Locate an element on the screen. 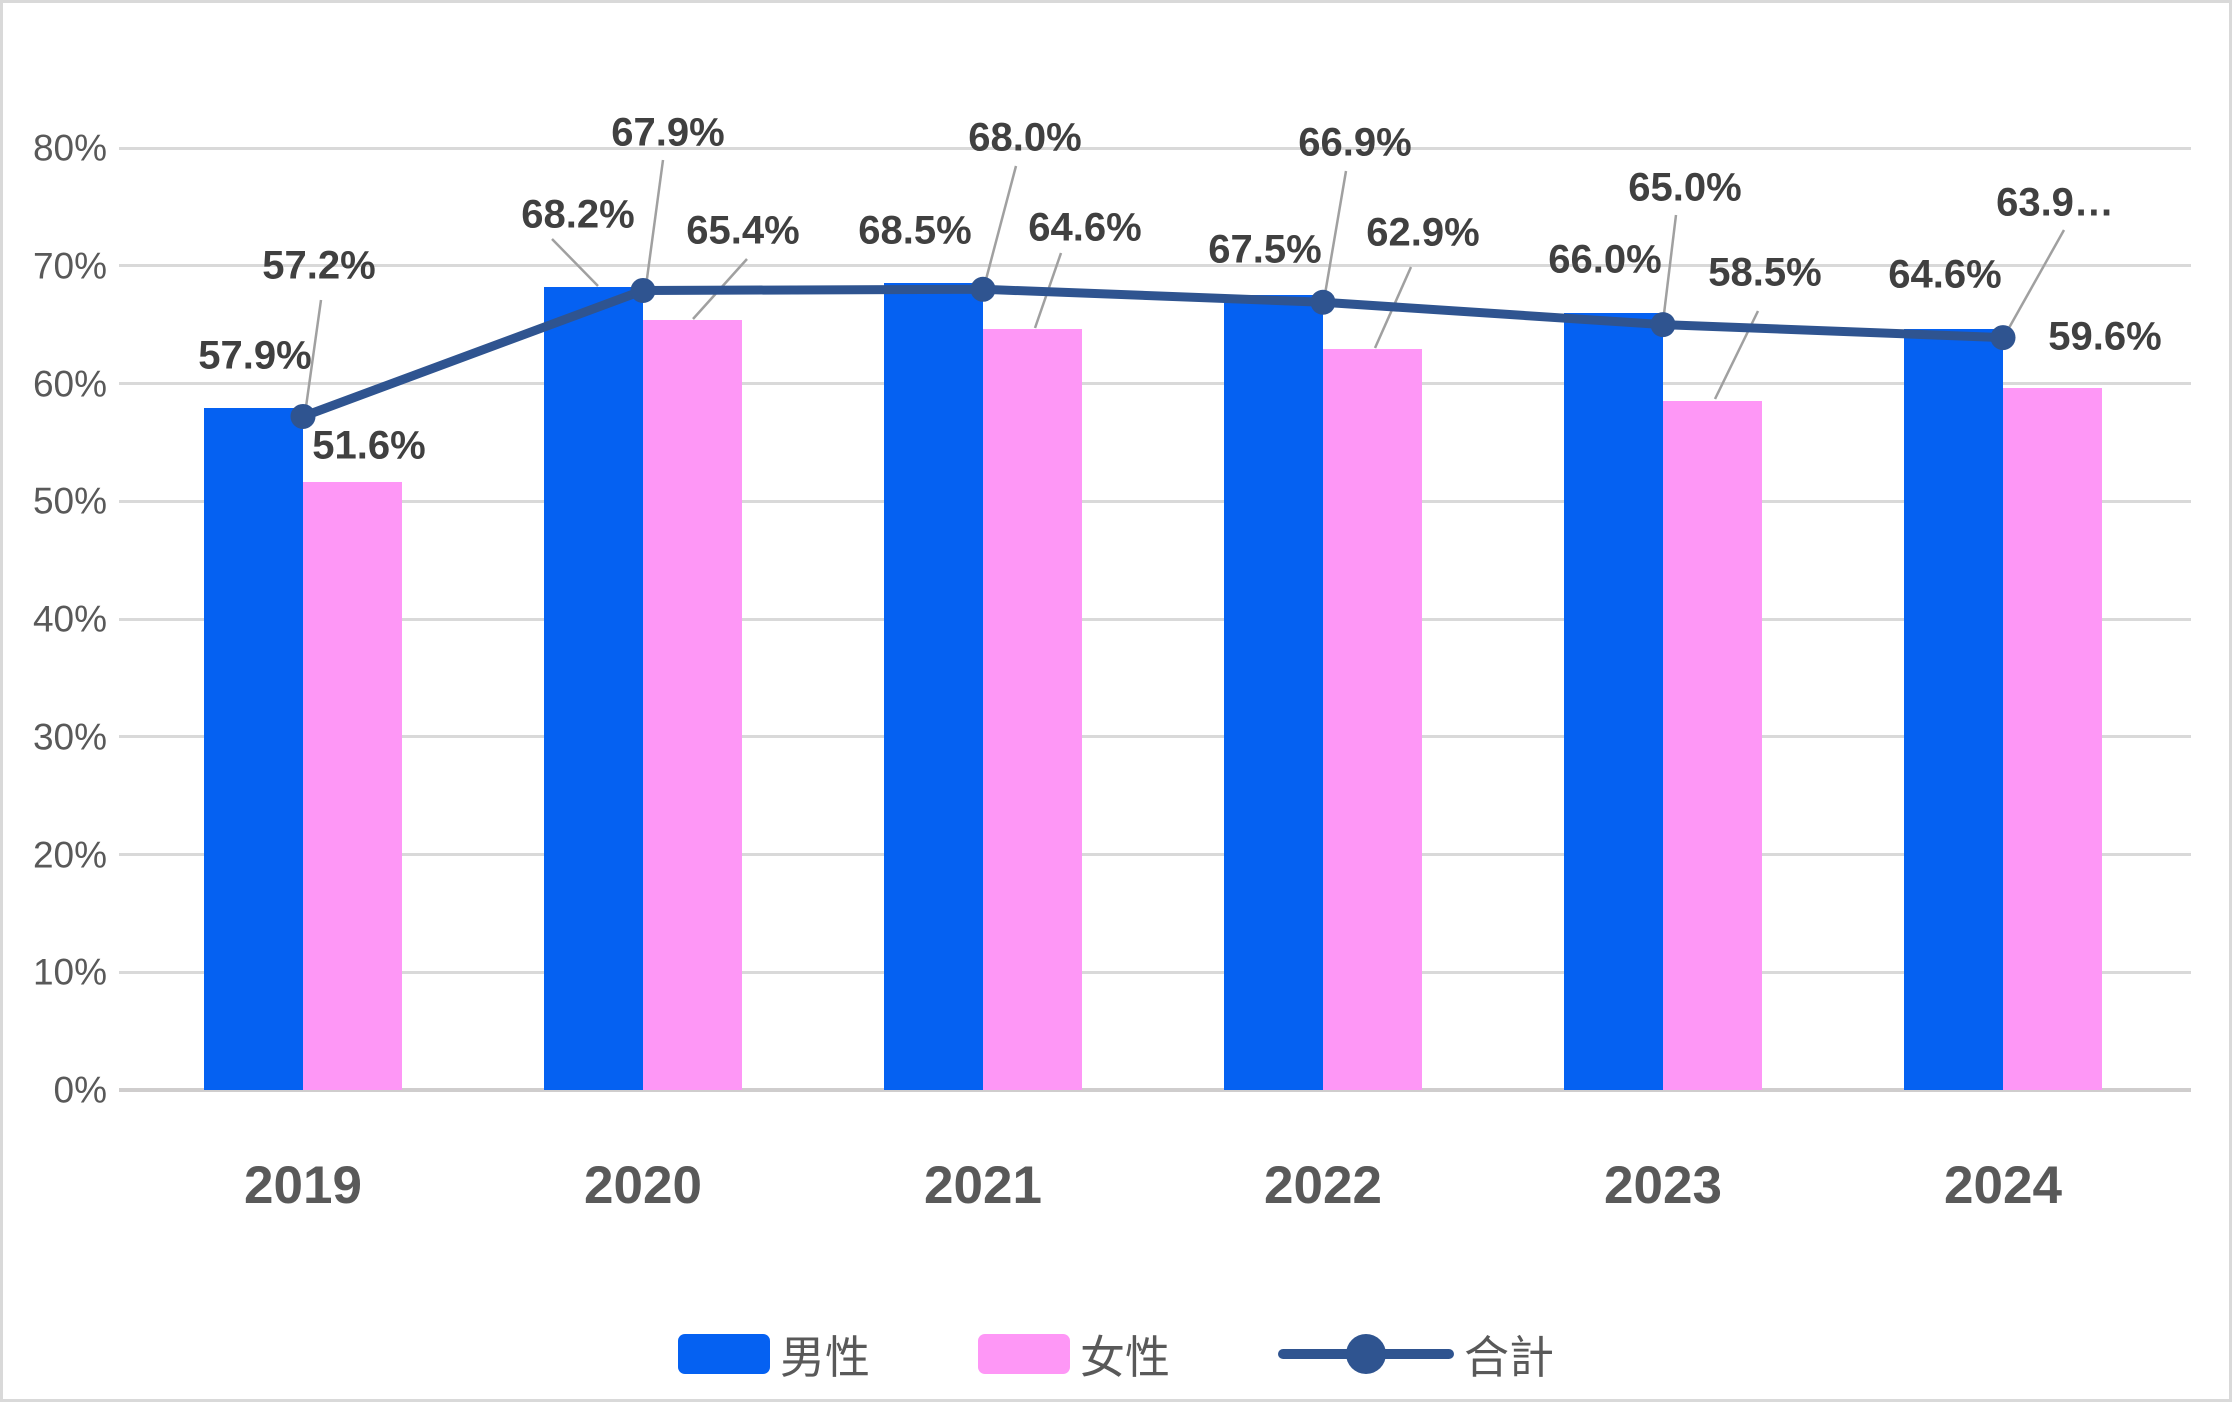  x-axis-label: 2021 is located at coordinates (983, 1185).